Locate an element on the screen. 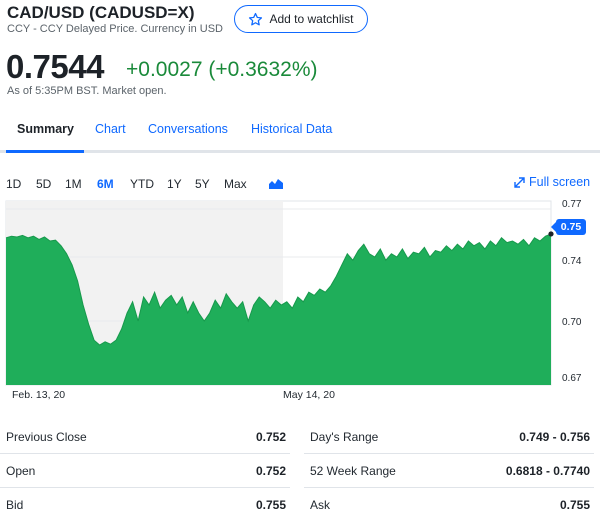 Image resolution: width=600 pixels, height=525 pixels. tab-historical-data: Historical Data is located at coordinates (292, 129).